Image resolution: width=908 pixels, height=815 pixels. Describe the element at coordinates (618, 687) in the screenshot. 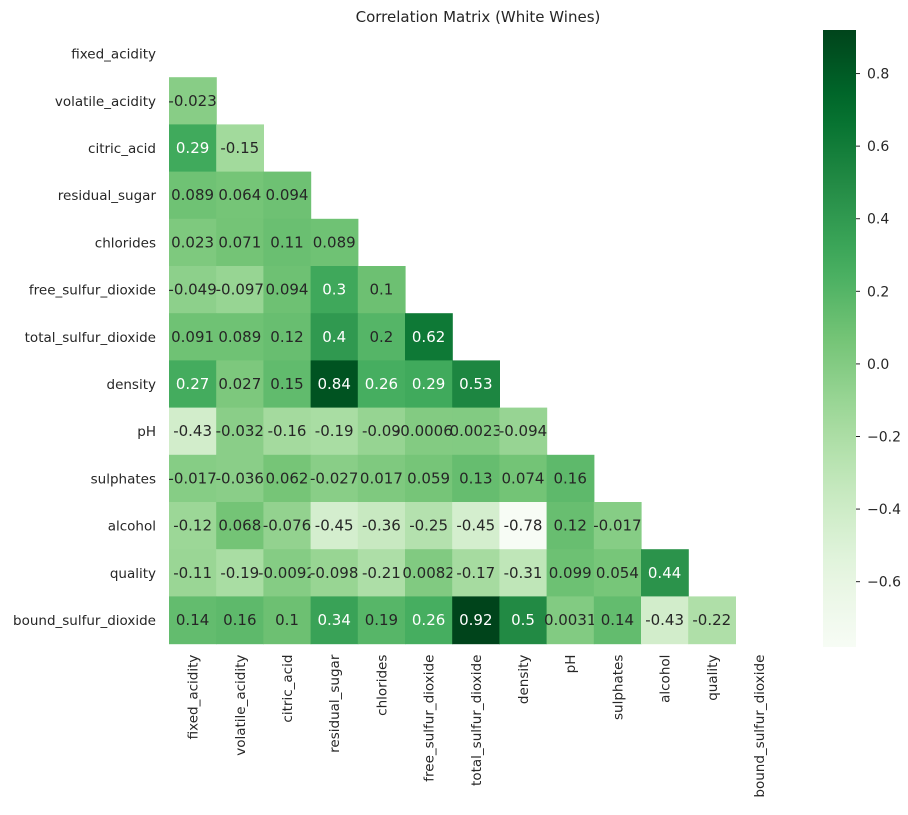

I see `x-tick-label: sulphates` at that location.